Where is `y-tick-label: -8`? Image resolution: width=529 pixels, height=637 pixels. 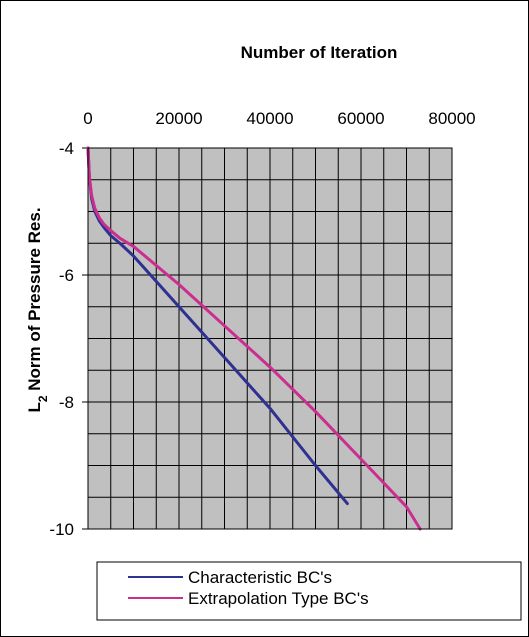
y-tick-label: -8 is located at coordinates (66, 402).